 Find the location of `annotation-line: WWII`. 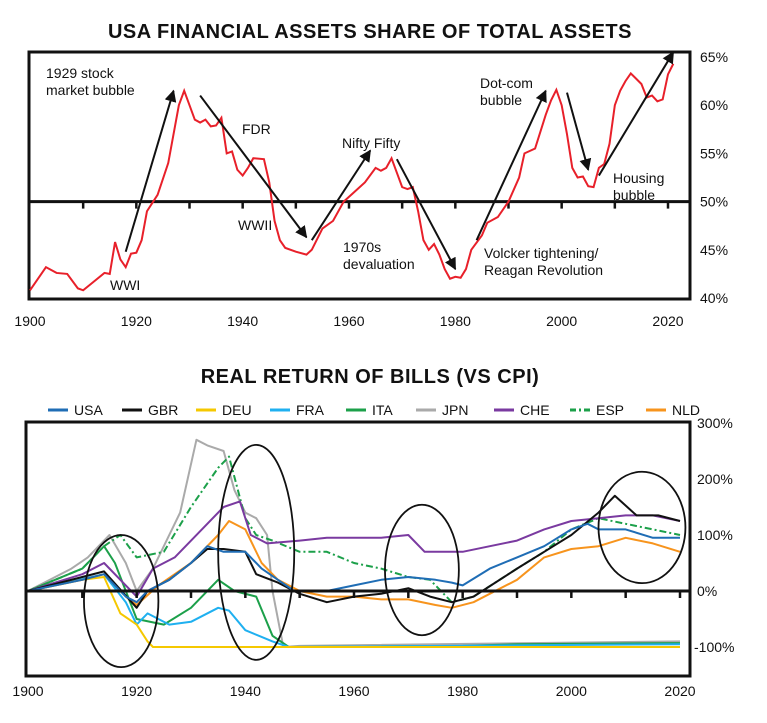

annotation-line: WWII is located at coordinates (255, 225).